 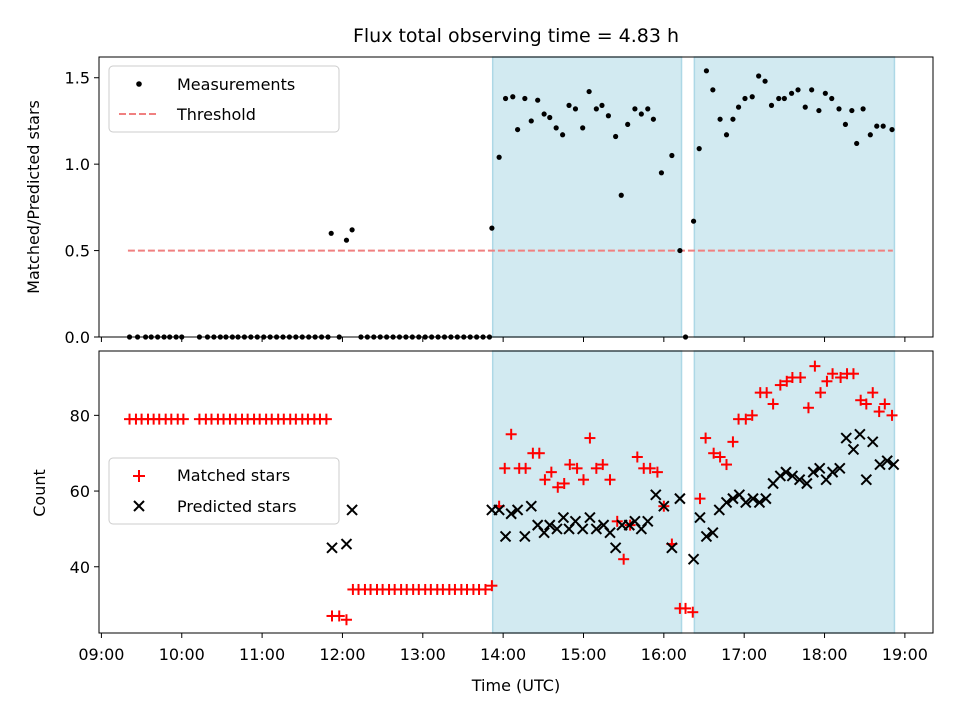 What do you see at coordinates (342, 654) in the screenshot?
I see `x-tick-label: 12:00` at bounding box center [342, 654].